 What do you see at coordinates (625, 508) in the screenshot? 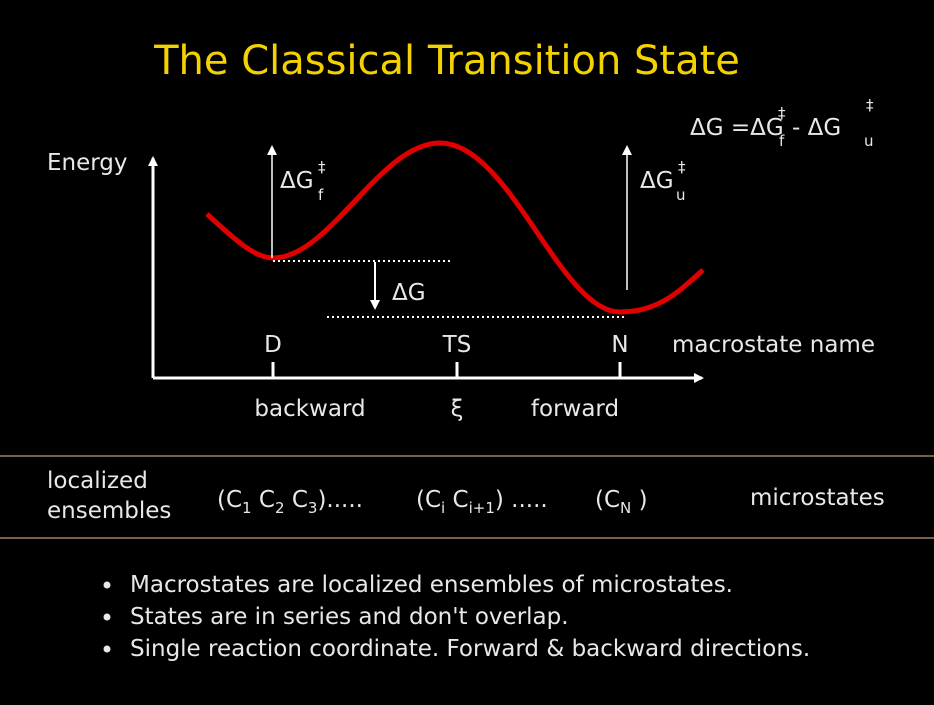
I see `subscript: N` at bounding box center [625, 508].